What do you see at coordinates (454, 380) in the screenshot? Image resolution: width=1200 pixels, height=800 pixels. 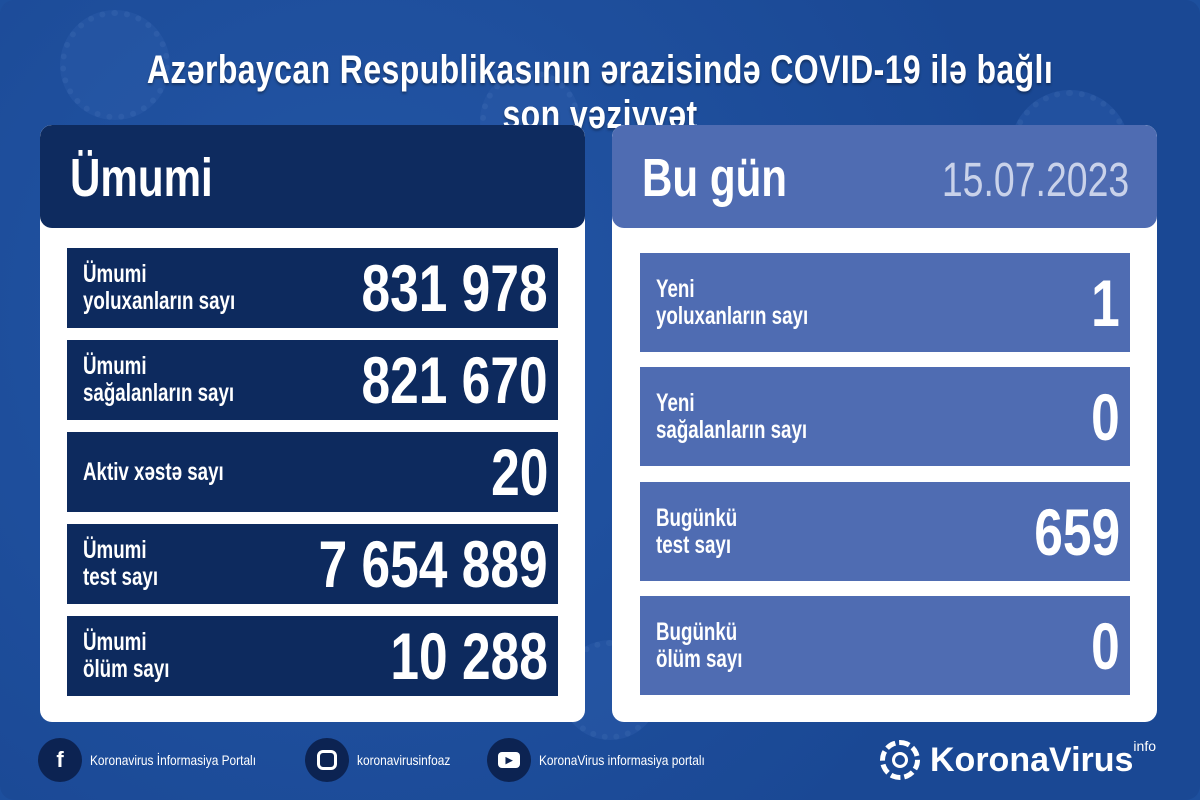 I see `stat-value: 821 670` at bounding box center [454, 380].